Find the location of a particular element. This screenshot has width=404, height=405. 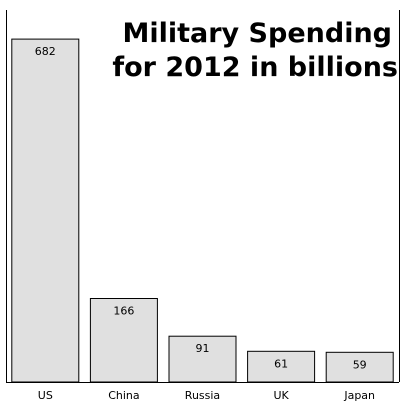

chart-title-line-1: Military Spending is located at coordinates (257, 33).